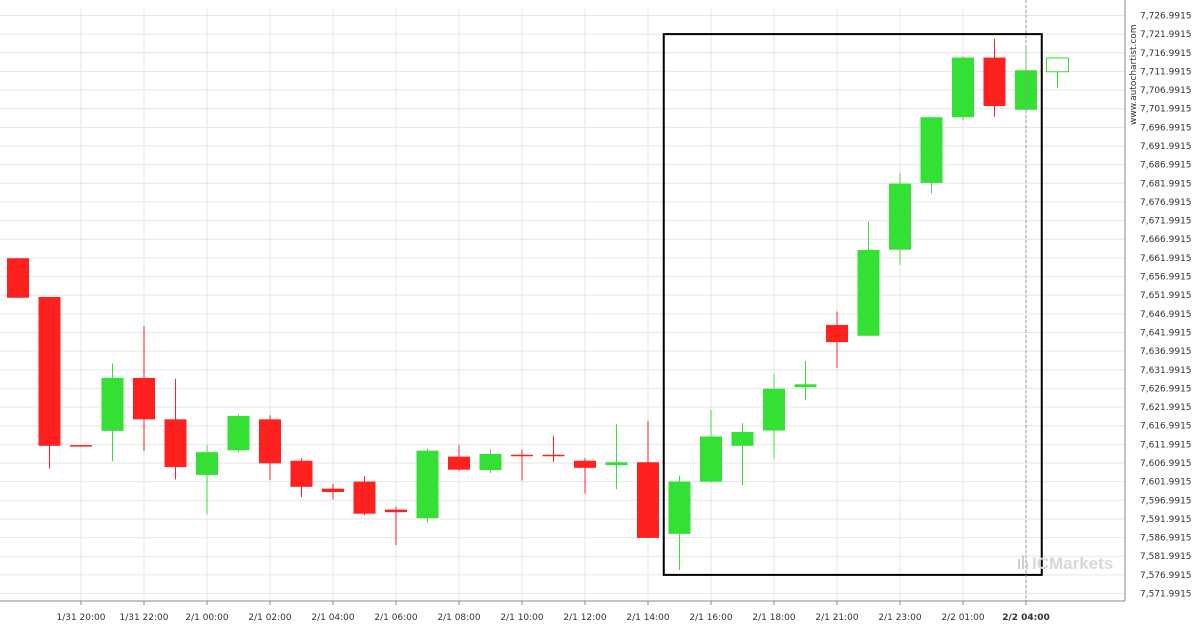  What do you see at coordinates (585, 618) in the screenshot?
I see `x-tick-label: 2/1 12:00` at bounding box center [585, 618].